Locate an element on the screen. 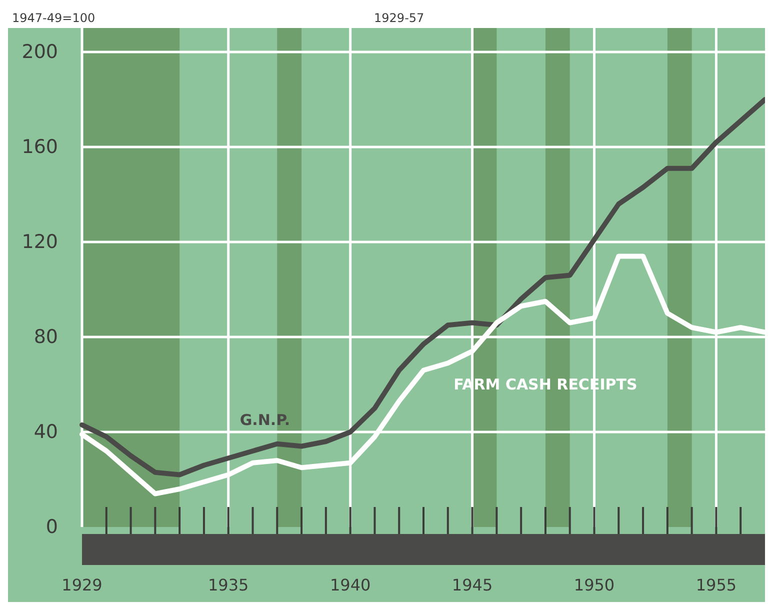 Image resolution: width=773 pixels, height=610 pixels. y-tick-label: 80 is located at coordinates (46, 337).